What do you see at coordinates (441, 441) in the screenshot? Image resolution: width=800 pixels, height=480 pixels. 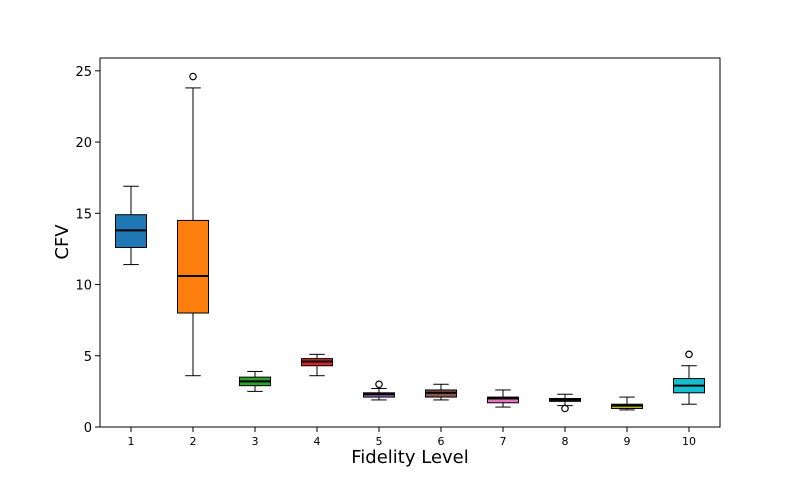 I see `x-tick-label: 6` at bounding box center [441, 441].